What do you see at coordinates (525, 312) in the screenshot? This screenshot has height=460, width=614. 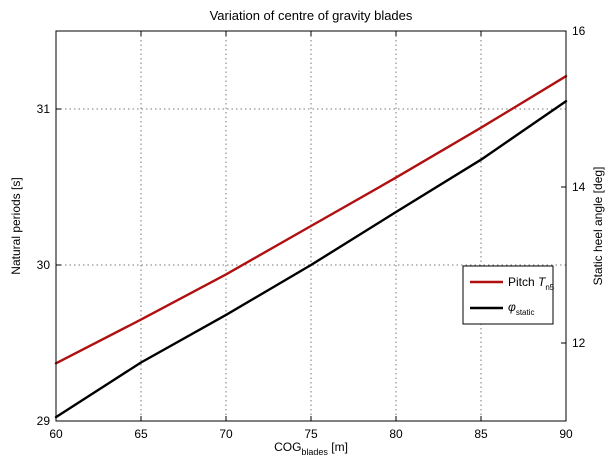 I see `legend-static-sub: static` at bounding box center [525, 312].